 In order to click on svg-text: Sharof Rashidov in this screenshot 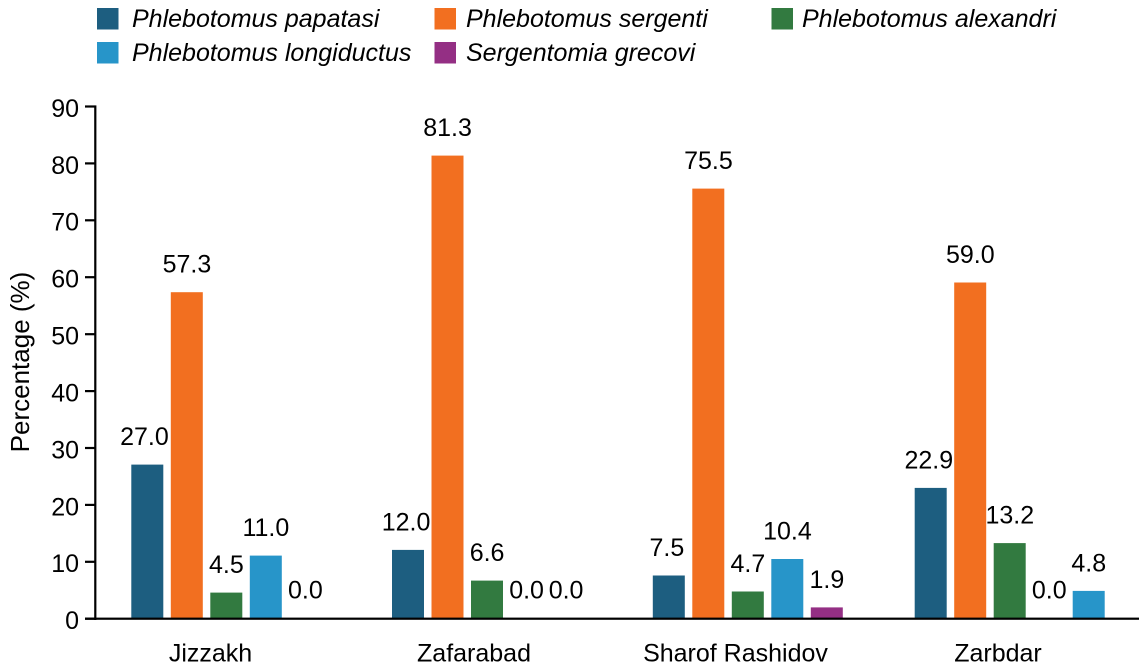, I will do `click(735, 654)`.